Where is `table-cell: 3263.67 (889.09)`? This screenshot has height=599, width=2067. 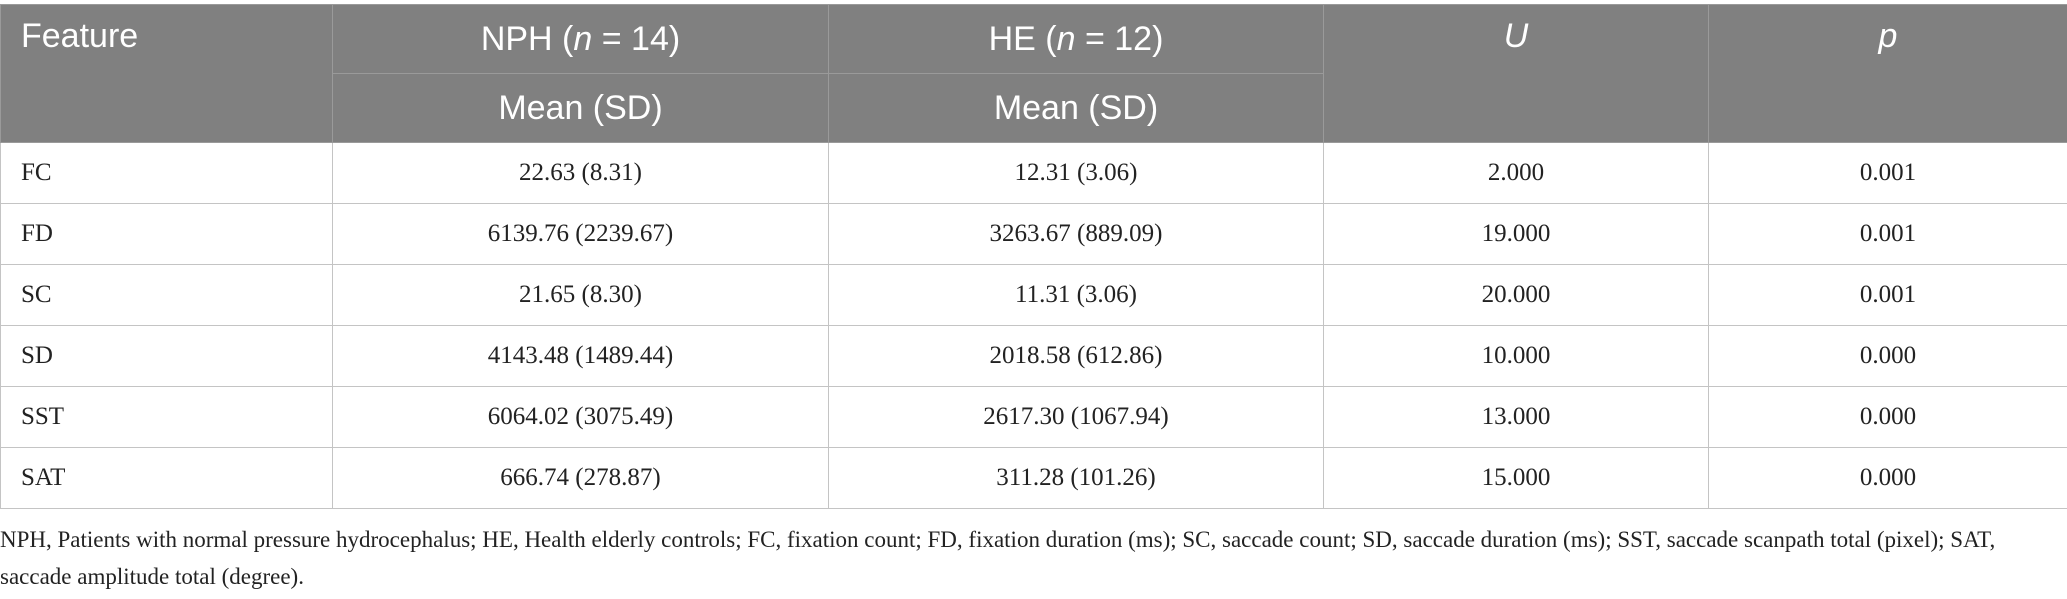
table-cell: 3263.67 (889.09) is located at coordinates (1076, 234).